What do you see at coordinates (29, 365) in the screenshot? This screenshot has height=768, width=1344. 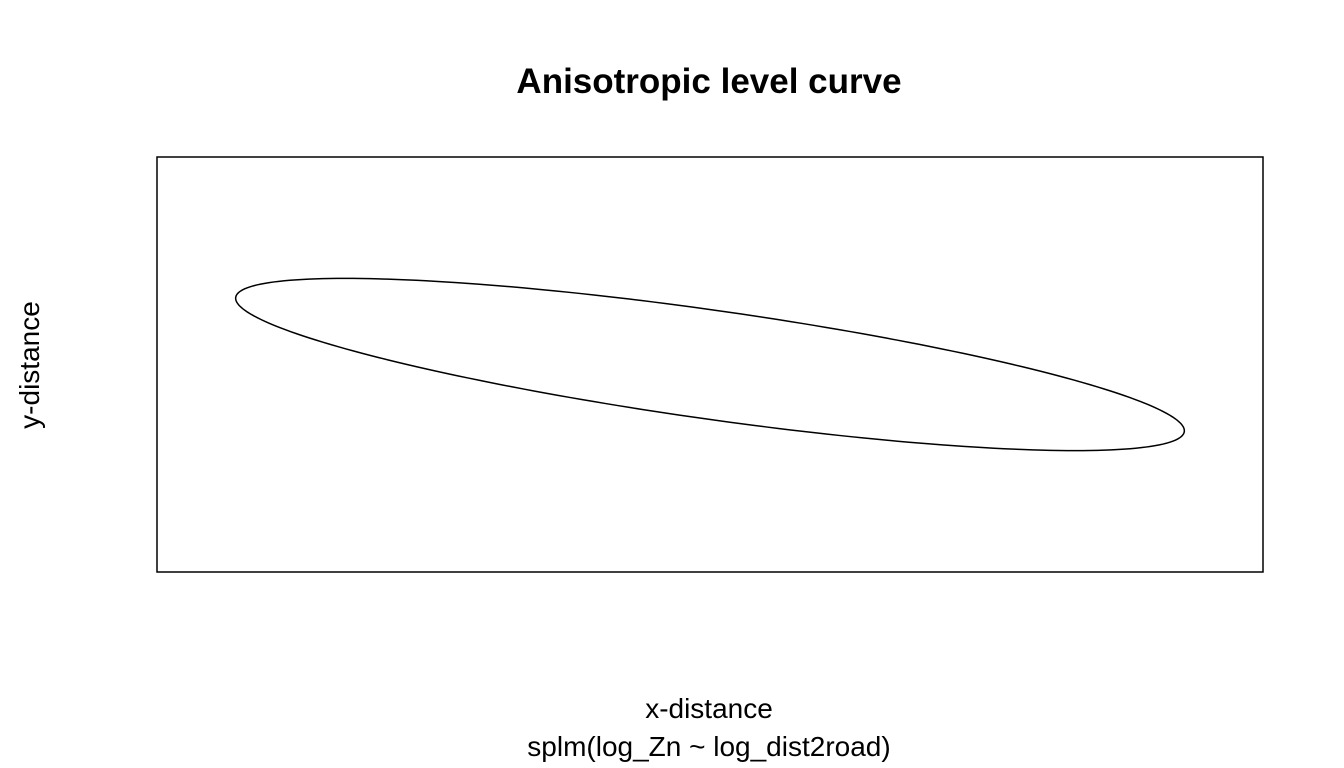 I see `y-axis-label: y-distance` at bounding box center [29, 365].